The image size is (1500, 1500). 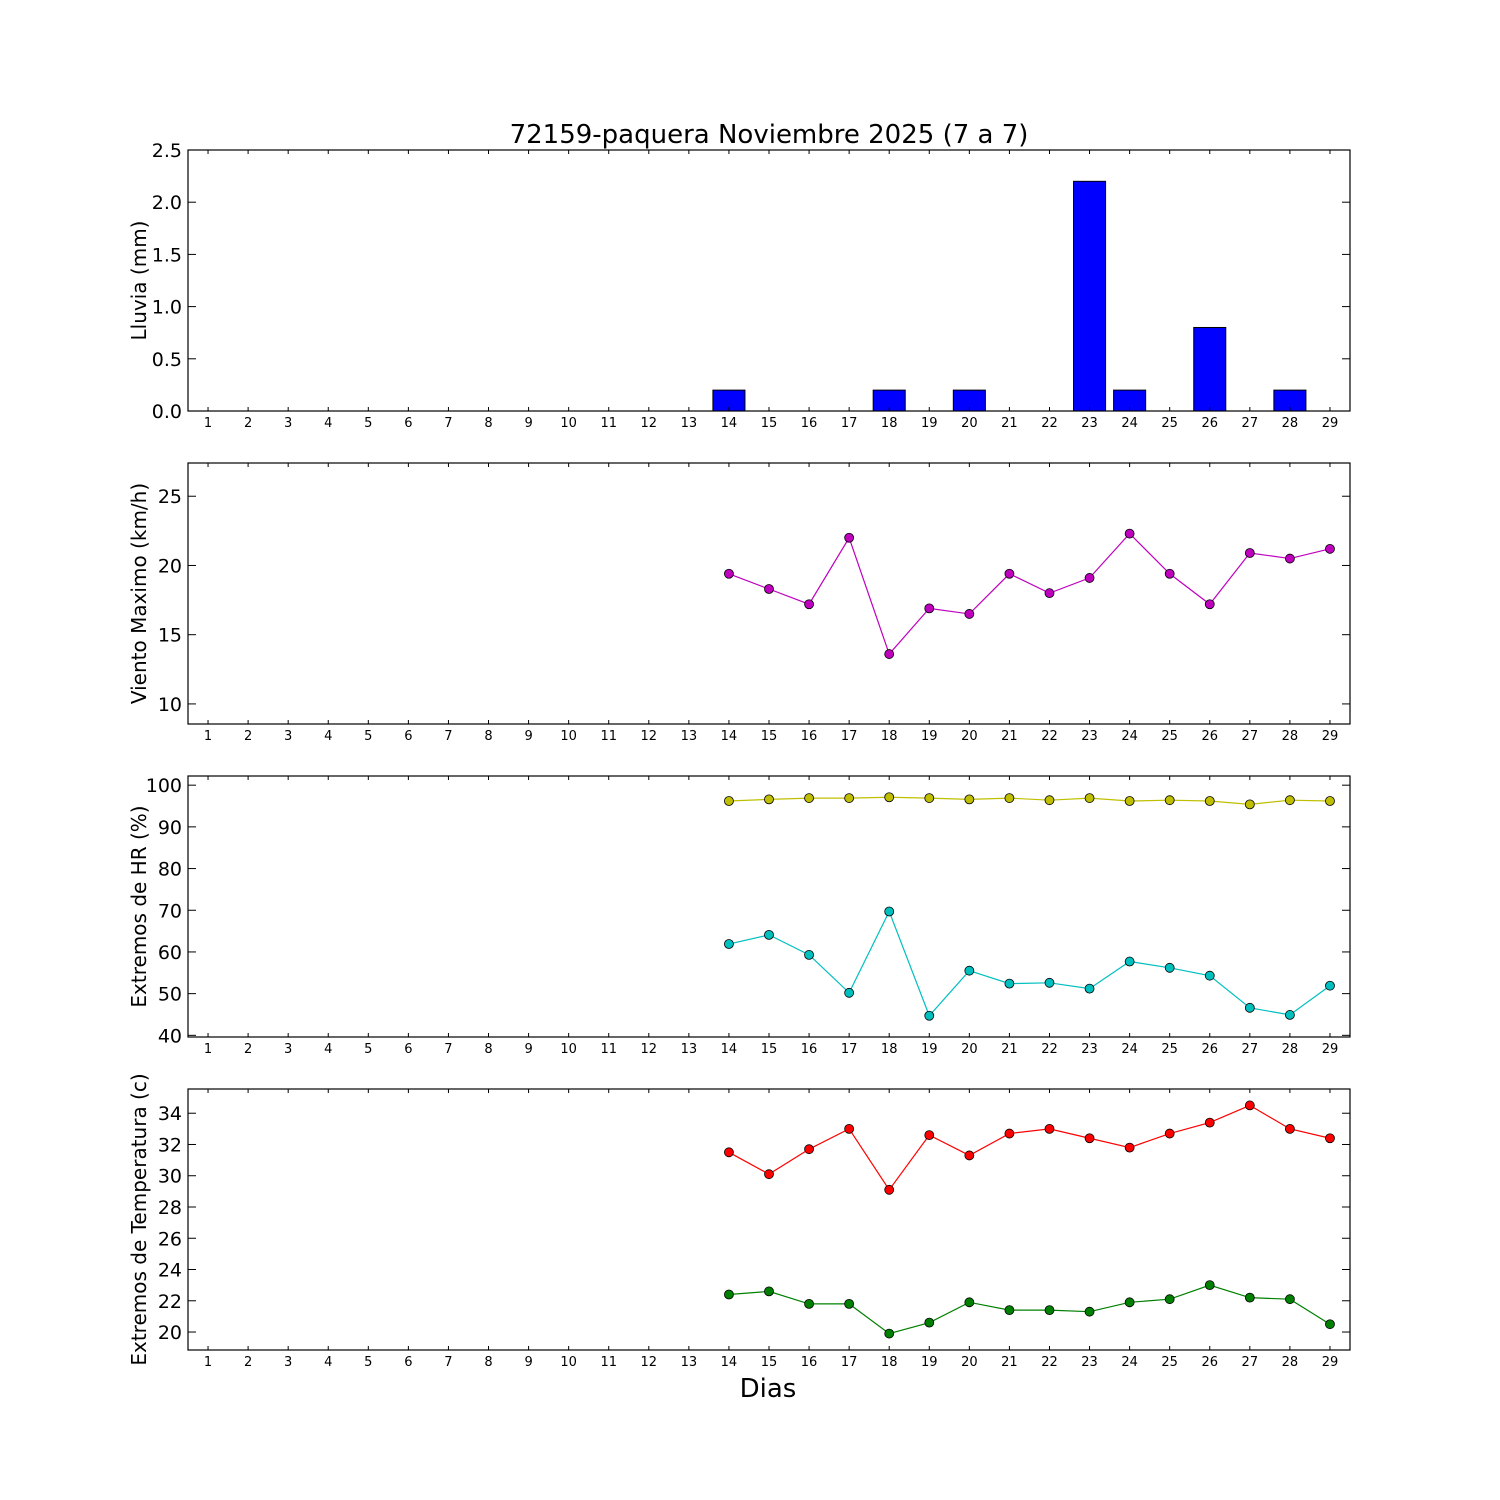 What do you see at coordinates (1330, 1049) in the screenshot?
I see `x-tick-label: 29` at bounding box center [1330, 1049].